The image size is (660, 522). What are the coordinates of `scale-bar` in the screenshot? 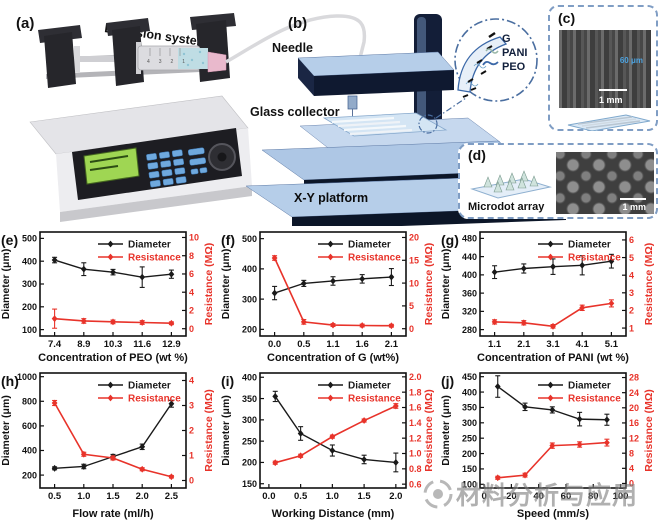 It's located at (613, 90).